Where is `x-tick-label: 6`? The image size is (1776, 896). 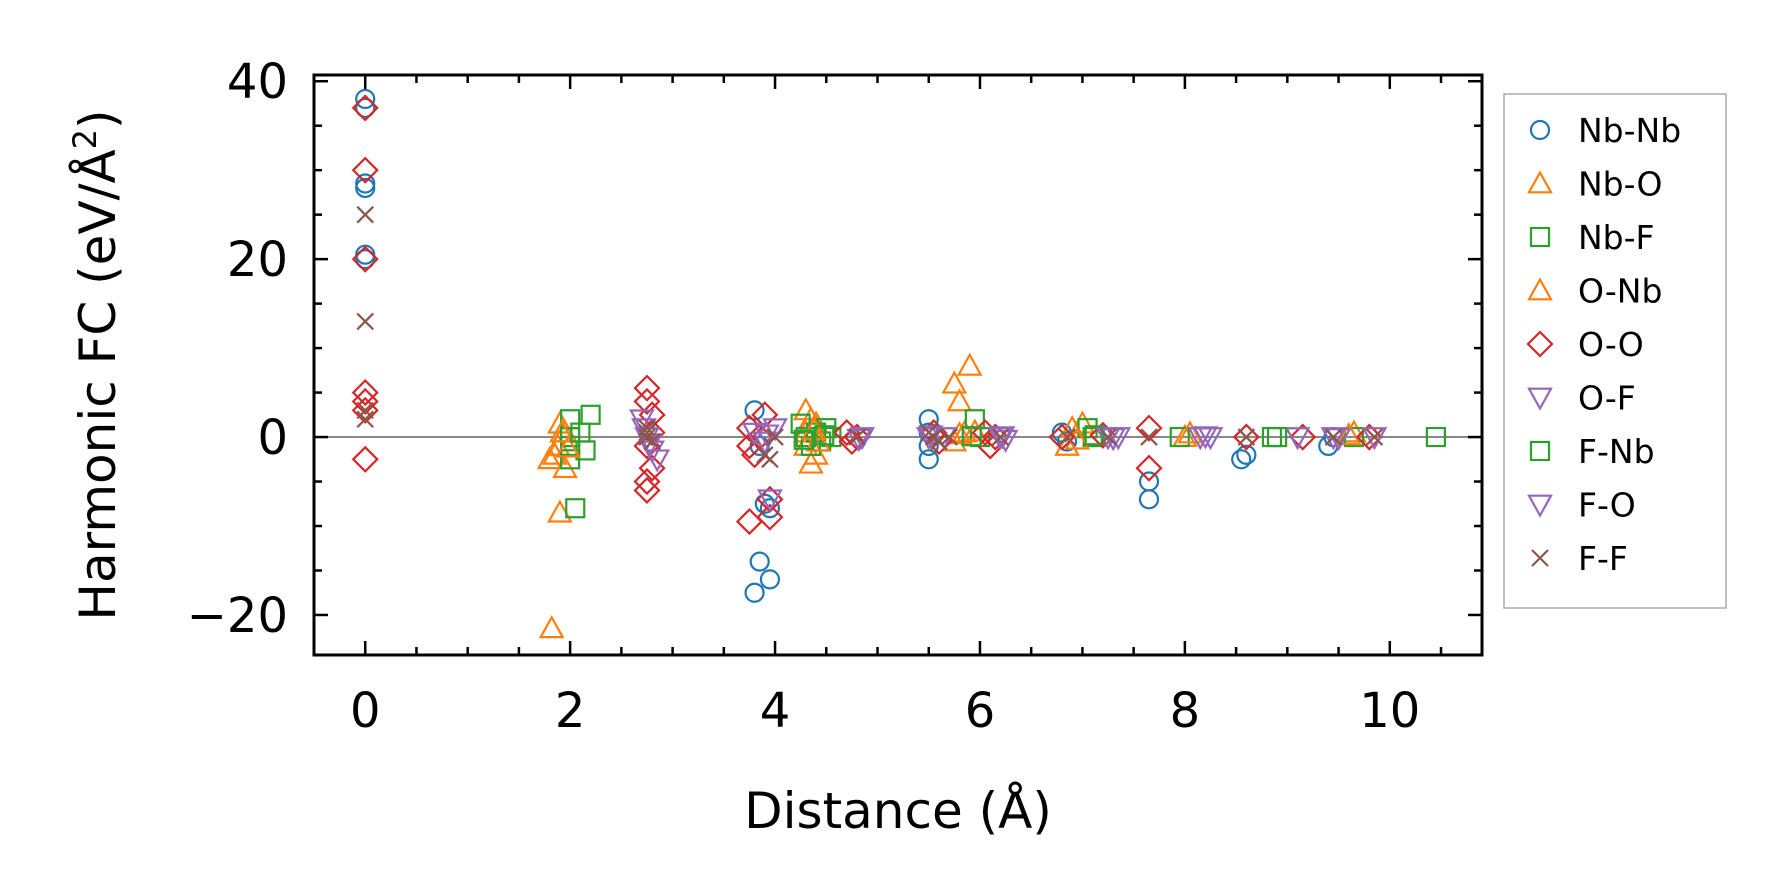 x-tick-label: 6 is located at coordinates (980, 711).